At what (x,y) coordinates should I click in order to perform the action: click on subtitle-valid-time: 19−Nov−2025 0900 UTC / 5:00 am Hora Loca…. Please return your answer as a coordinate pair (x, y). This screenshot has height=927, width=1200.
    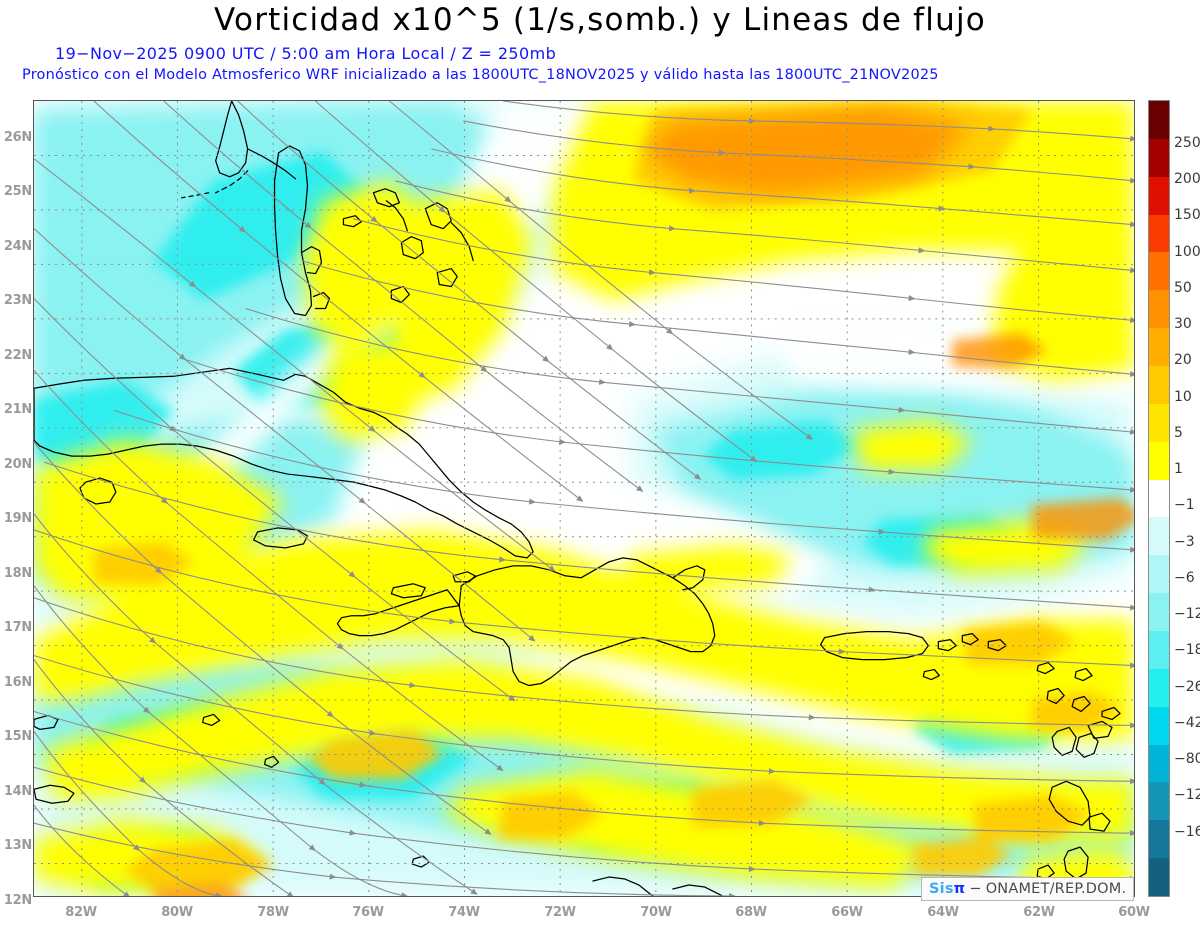
    Looking at the image, I should click on (306, 53).